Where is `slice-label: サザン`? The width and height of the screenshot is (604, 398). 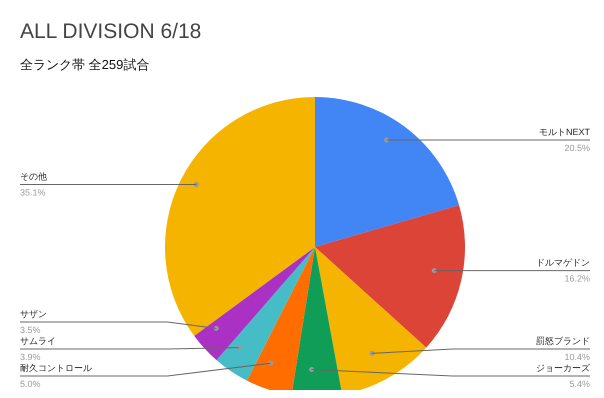 slice-label: サザン is located at coordinates (33, 314).